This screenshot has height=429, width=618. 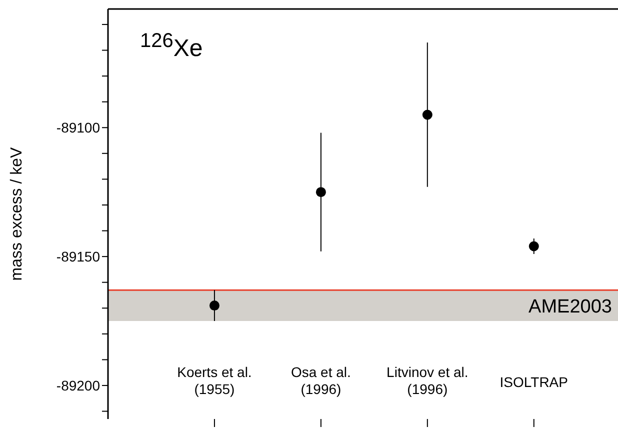 I want to click on y-tick-label: -89100, so click(x=78, y=128).